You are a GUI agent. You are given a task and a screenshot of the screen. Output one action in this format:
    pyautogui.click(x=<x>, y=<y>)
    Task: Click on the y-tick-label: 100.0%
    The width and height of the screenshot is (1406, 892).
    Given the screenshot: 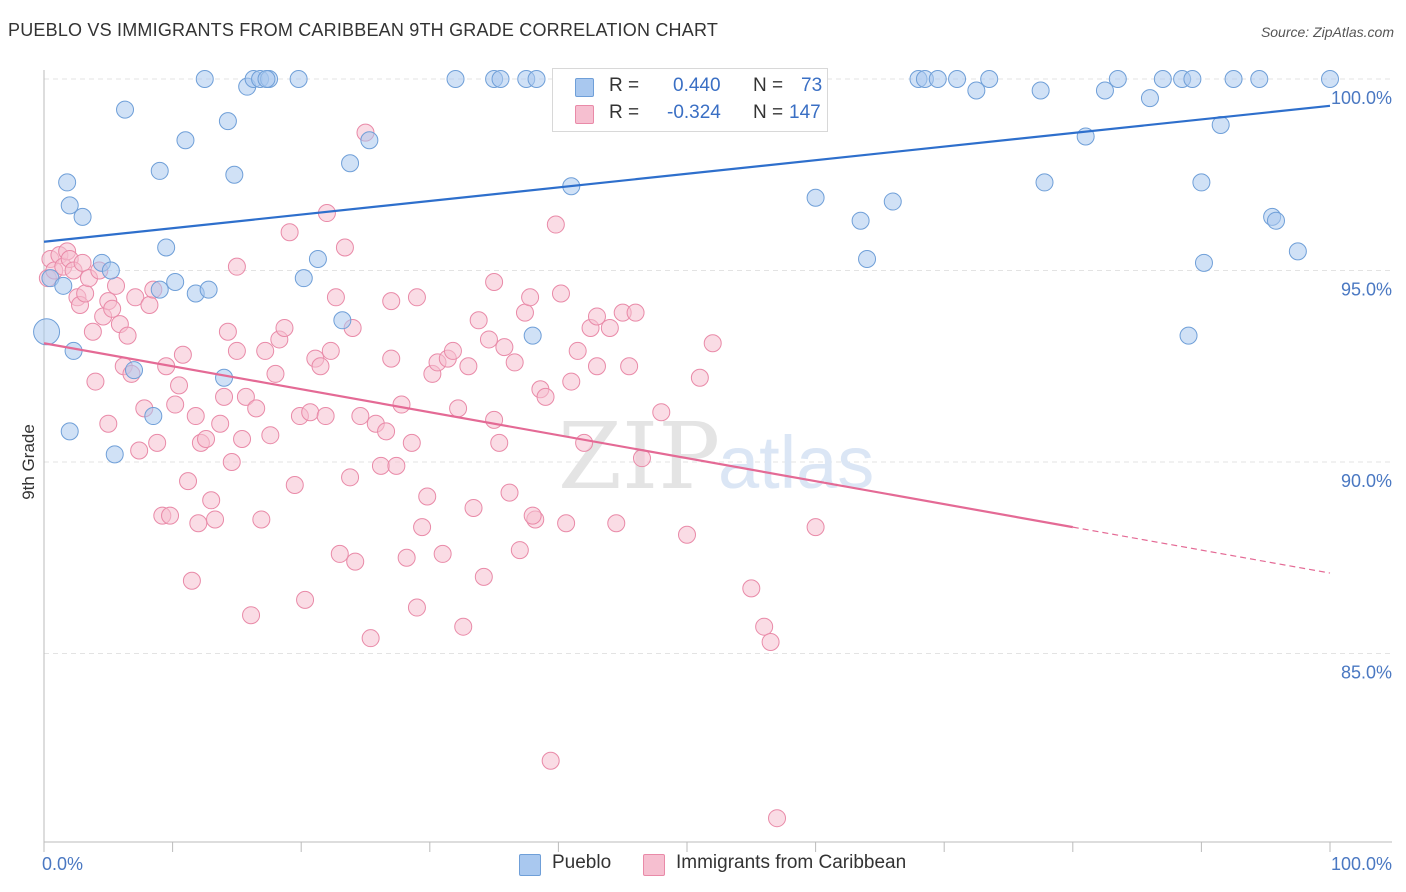 What is the action you would take?
    pyautogui.click(x=1361, y=98)
    